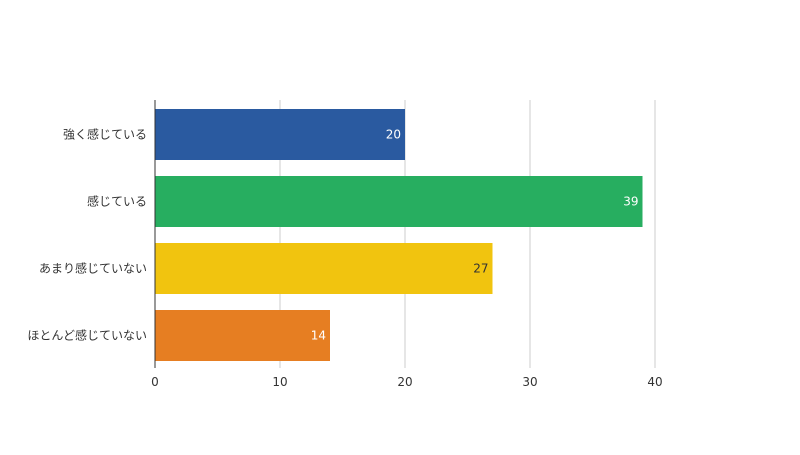 The width and height of the screenshot is (800, 455). Describe the element at coordinates (630, 202) in the screenshot. I see `data-label: 39` at that location.